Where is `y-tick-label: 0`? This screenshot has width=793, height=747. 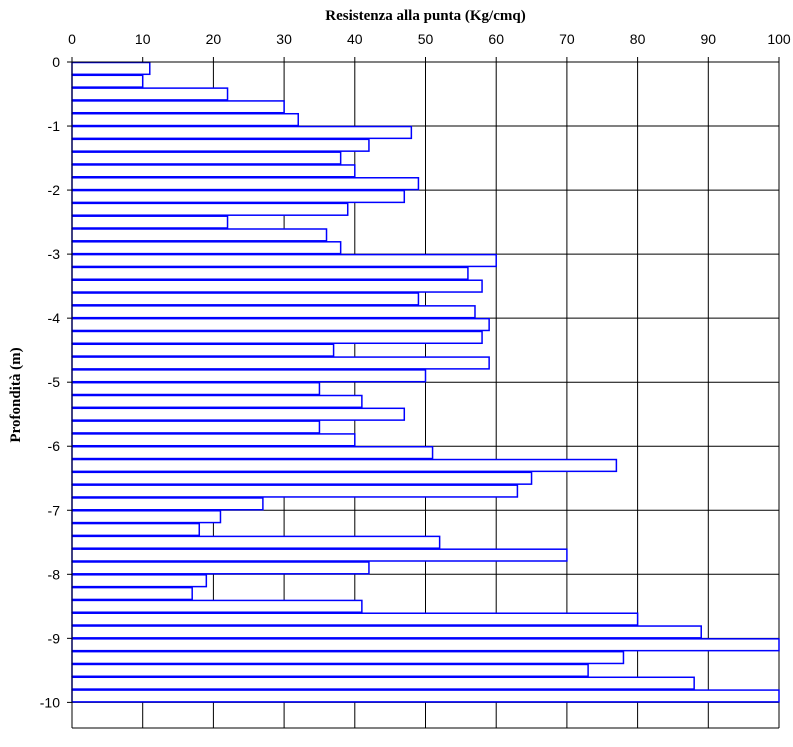 y-tick-label: 0 is located at coordinates (56, 62).